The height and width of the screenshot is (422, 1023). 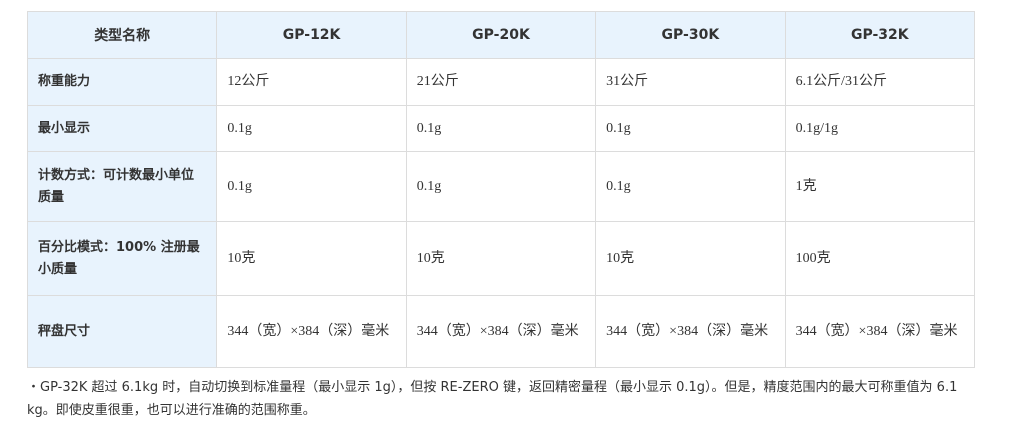 I want to click on header-gp-20k: GP-20K, so click(x=501, y=35).